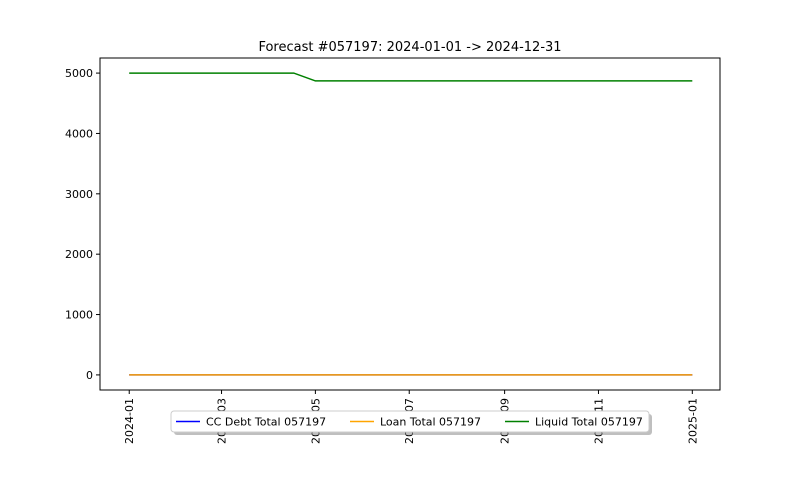 The width and height of the screenshot is (800, 480). What do you see at coordinates (79, 254) in the screenshot?
I see `y-tick-label: 2000` at bounding box center [79, 254].